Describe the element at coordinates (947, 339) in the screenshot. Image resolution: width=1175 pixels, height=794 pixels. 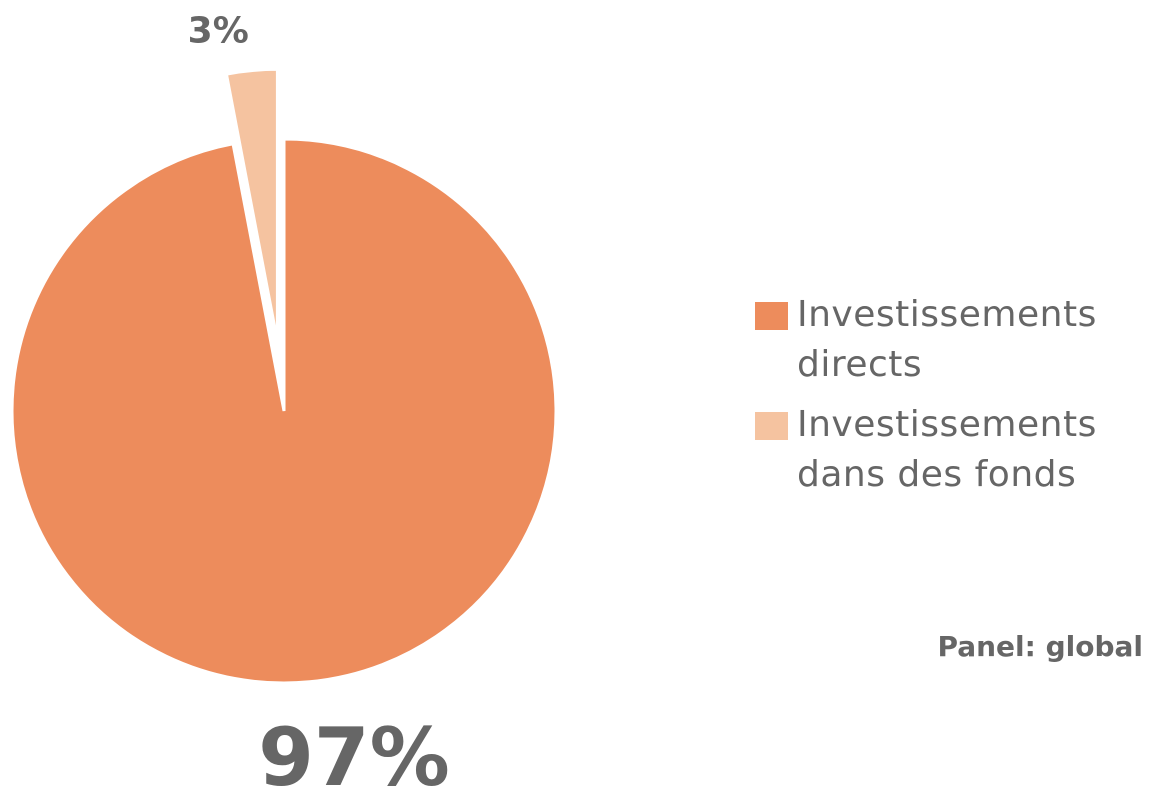
I see `legend-label: Investissements directs` at that location.